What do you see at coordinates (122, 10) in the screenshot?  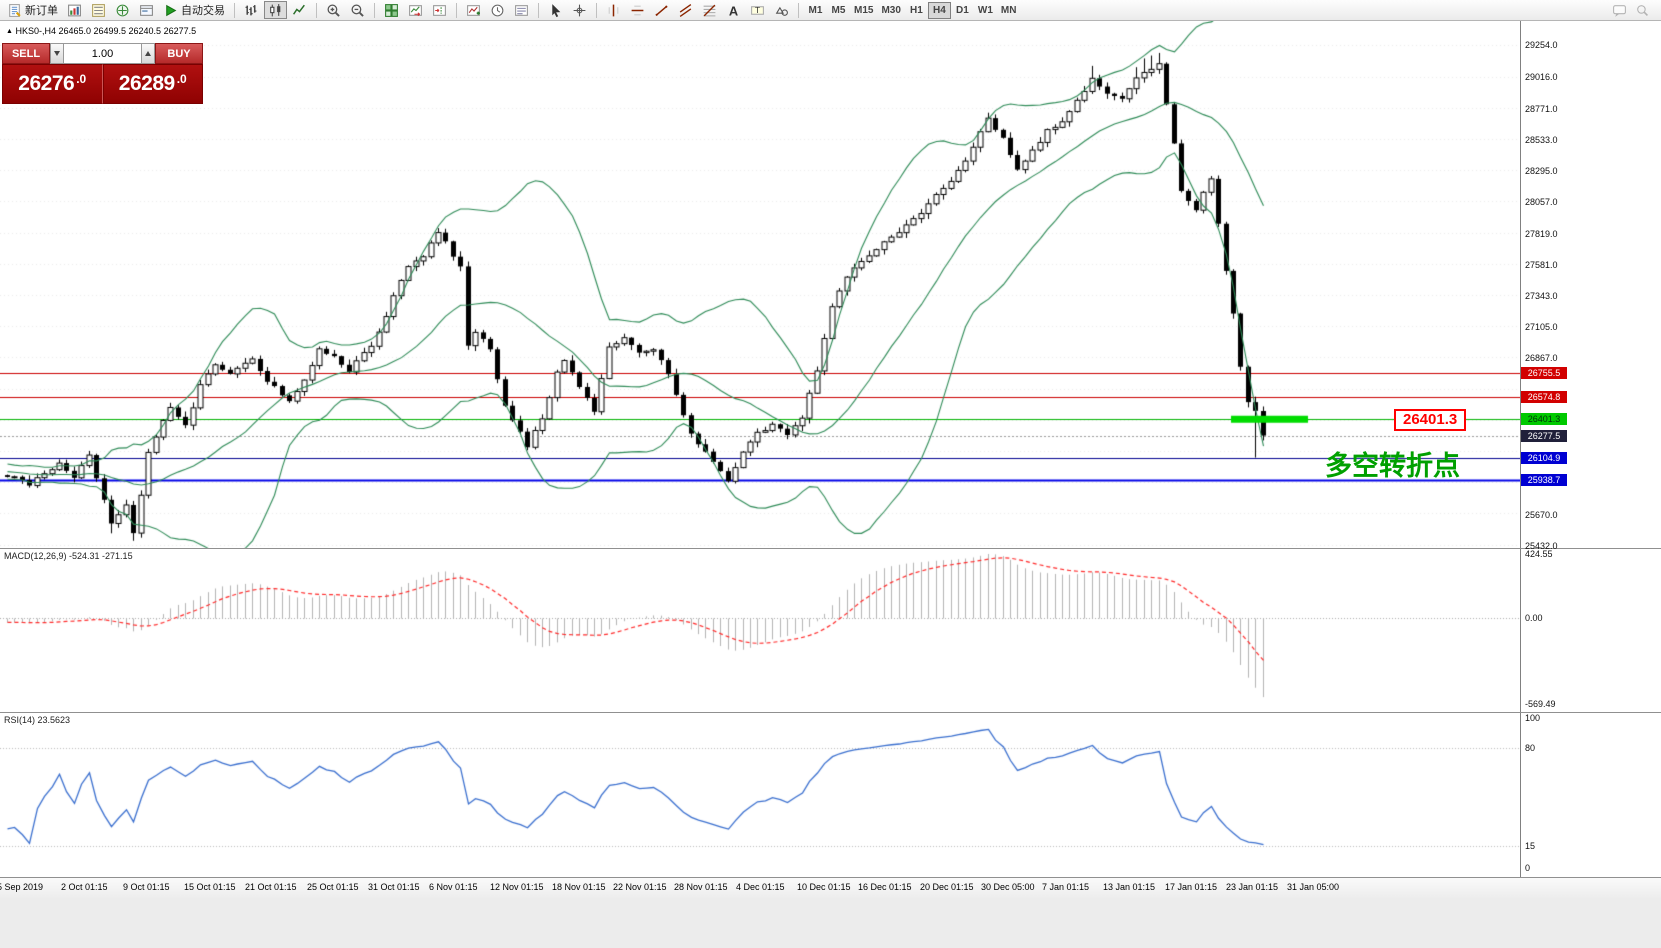 I see `navigator-button` at bounding box center [122, 10].